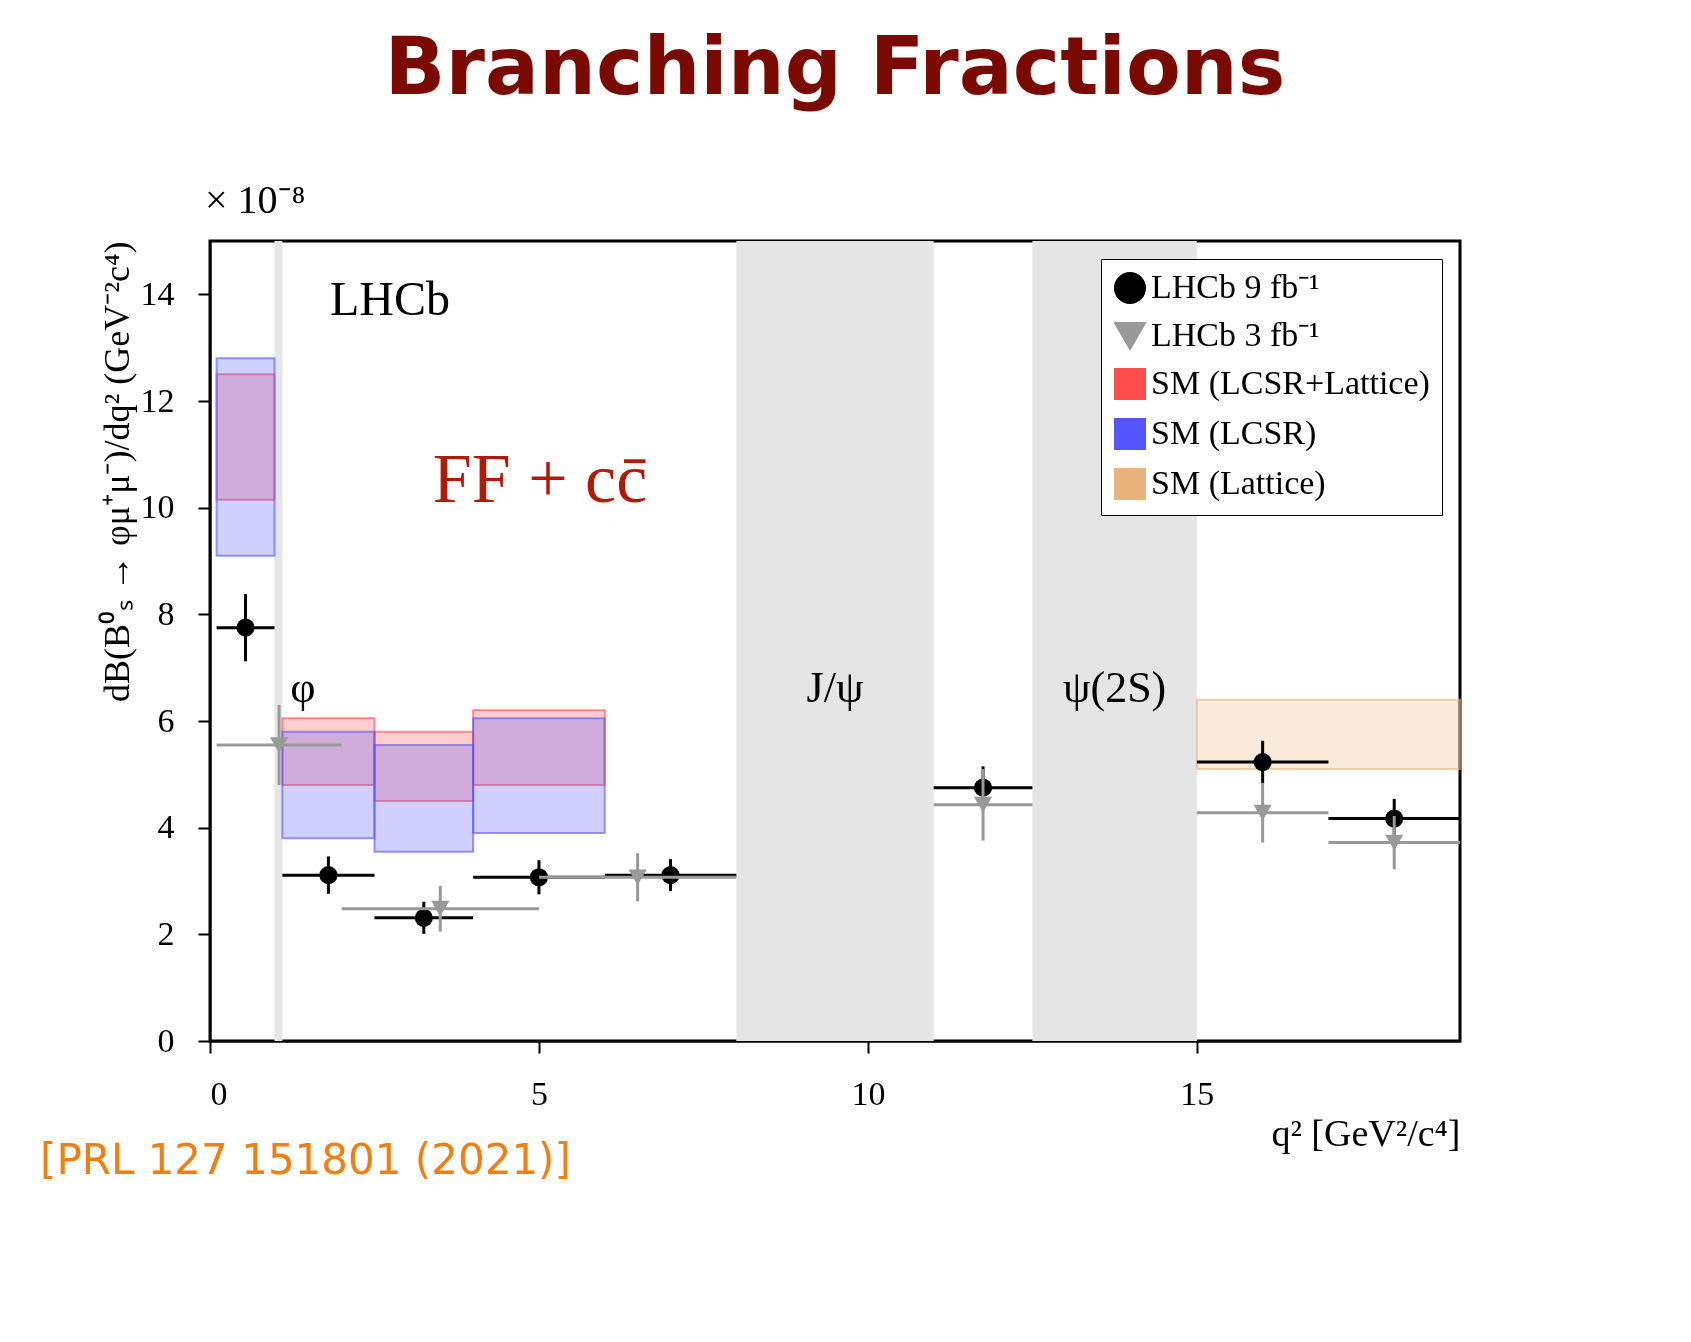 This screenshot has width=1691, height=1342. What do you see at coordinates (303, 687) in the screenshot?
I see `band-label: φ` at bounding box center [303, 687].